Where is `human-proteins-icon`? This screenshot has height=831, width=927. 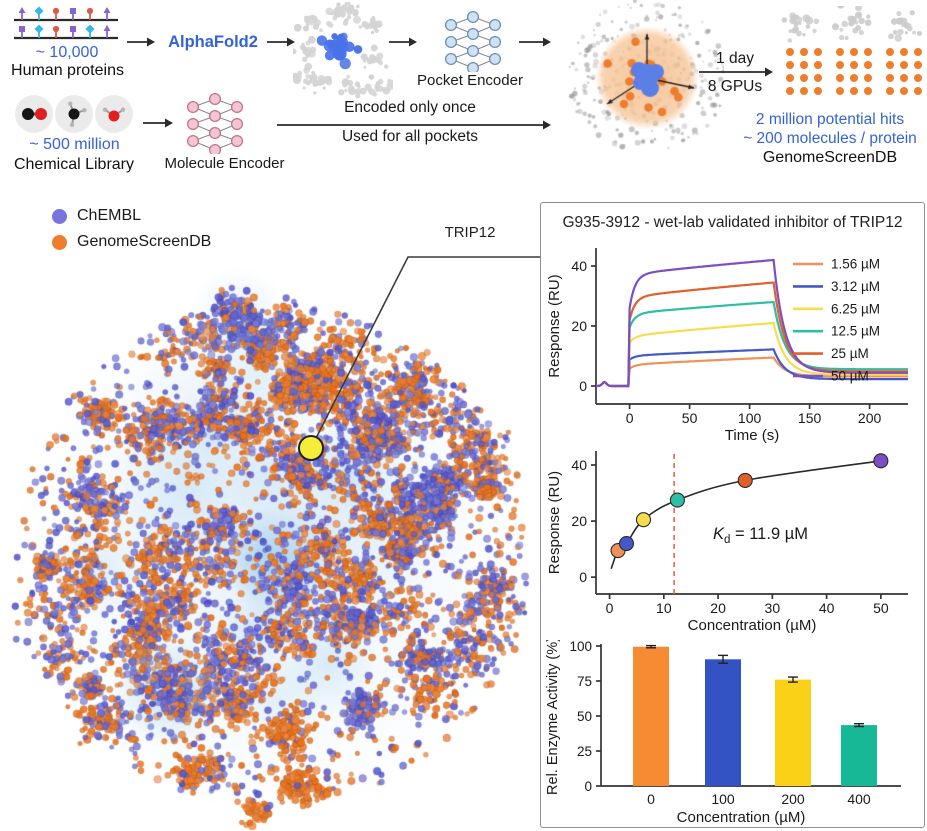 human-proteins-icon is located at coordinates (66, 23).